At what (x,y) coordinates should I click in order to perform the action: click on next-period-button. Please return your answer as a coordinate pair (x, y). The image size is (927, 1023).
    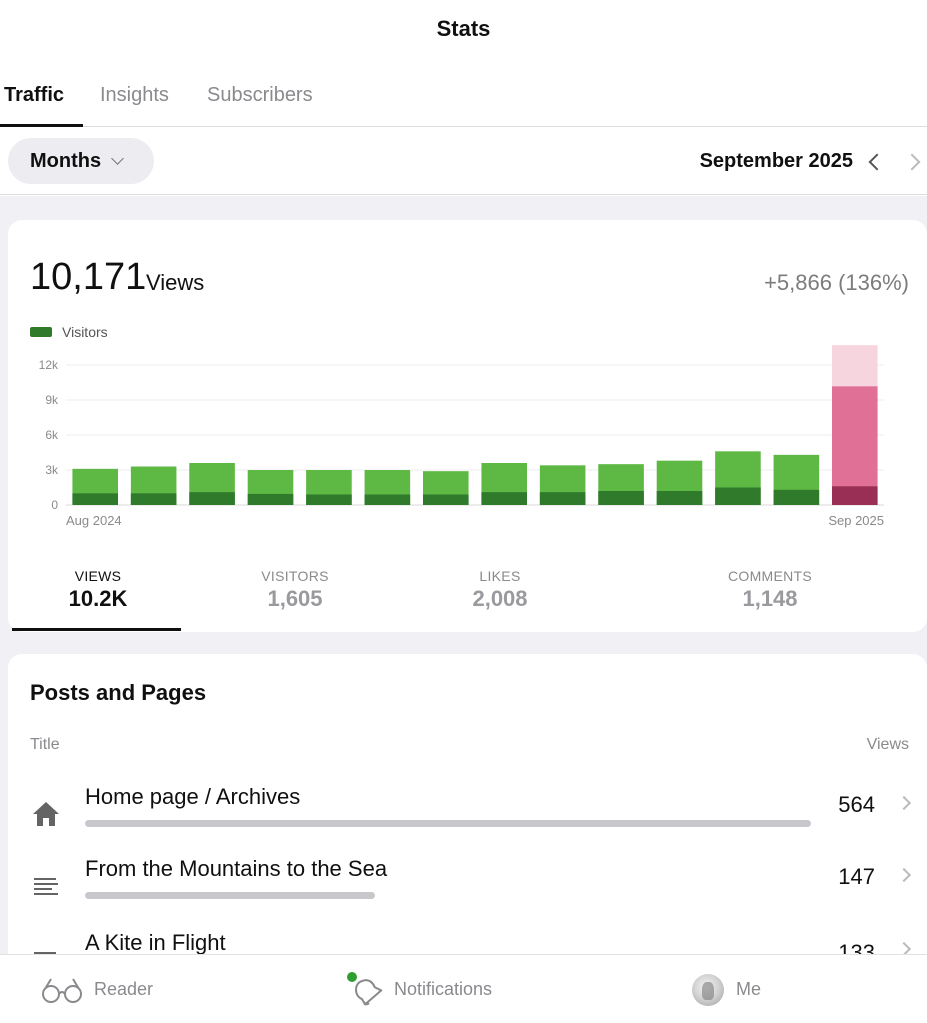
    Looking at the image, I should click on (913, 162).